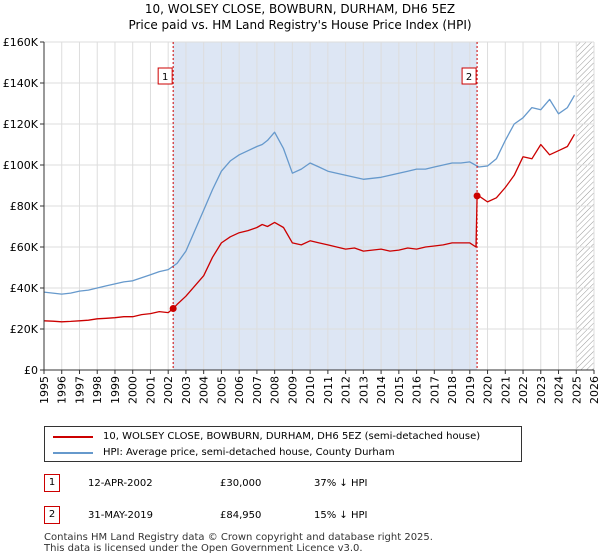 This screenshot has width=600, height=560. What do you see at coordinates (24, 206) in the screenshot?
I see `y-tick-label: £80K` at bounding box center [24, 206].